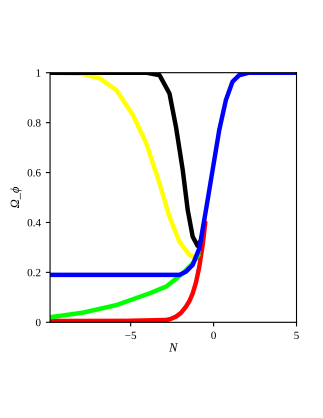  I want to click on y-tick-label: 0.8, so click(34, 123).